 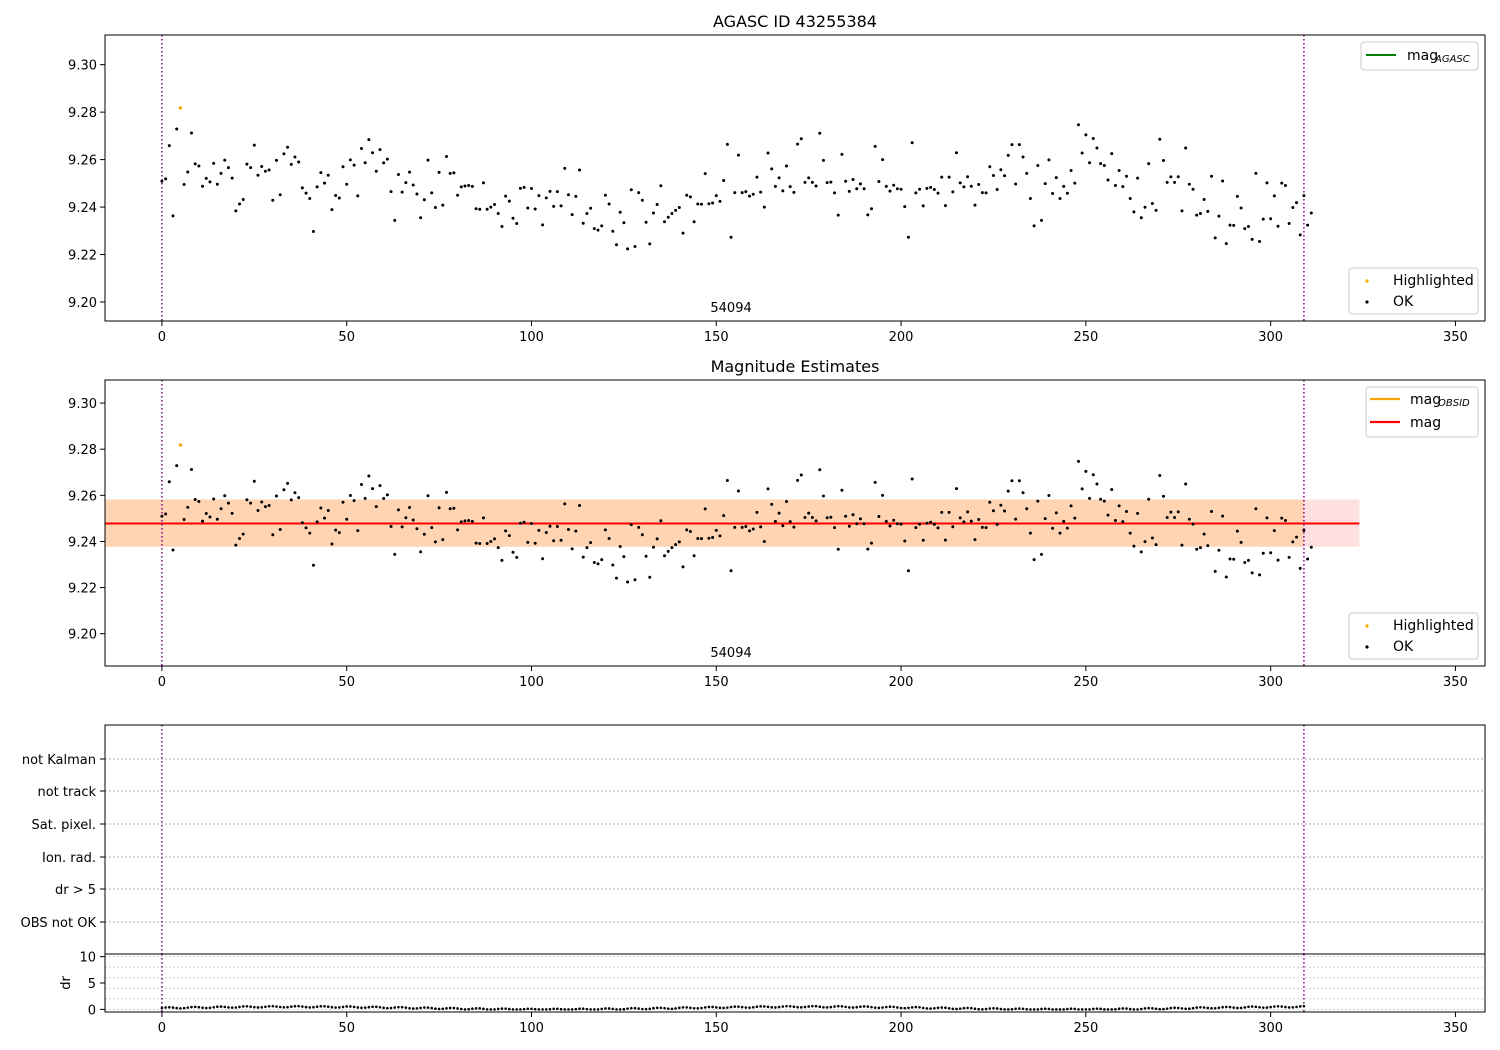 What do you see at coordinates (82, 589) in the screenshot?
I see `mag-ytick-label-1: 9.22` at bounding box center [82, 589].